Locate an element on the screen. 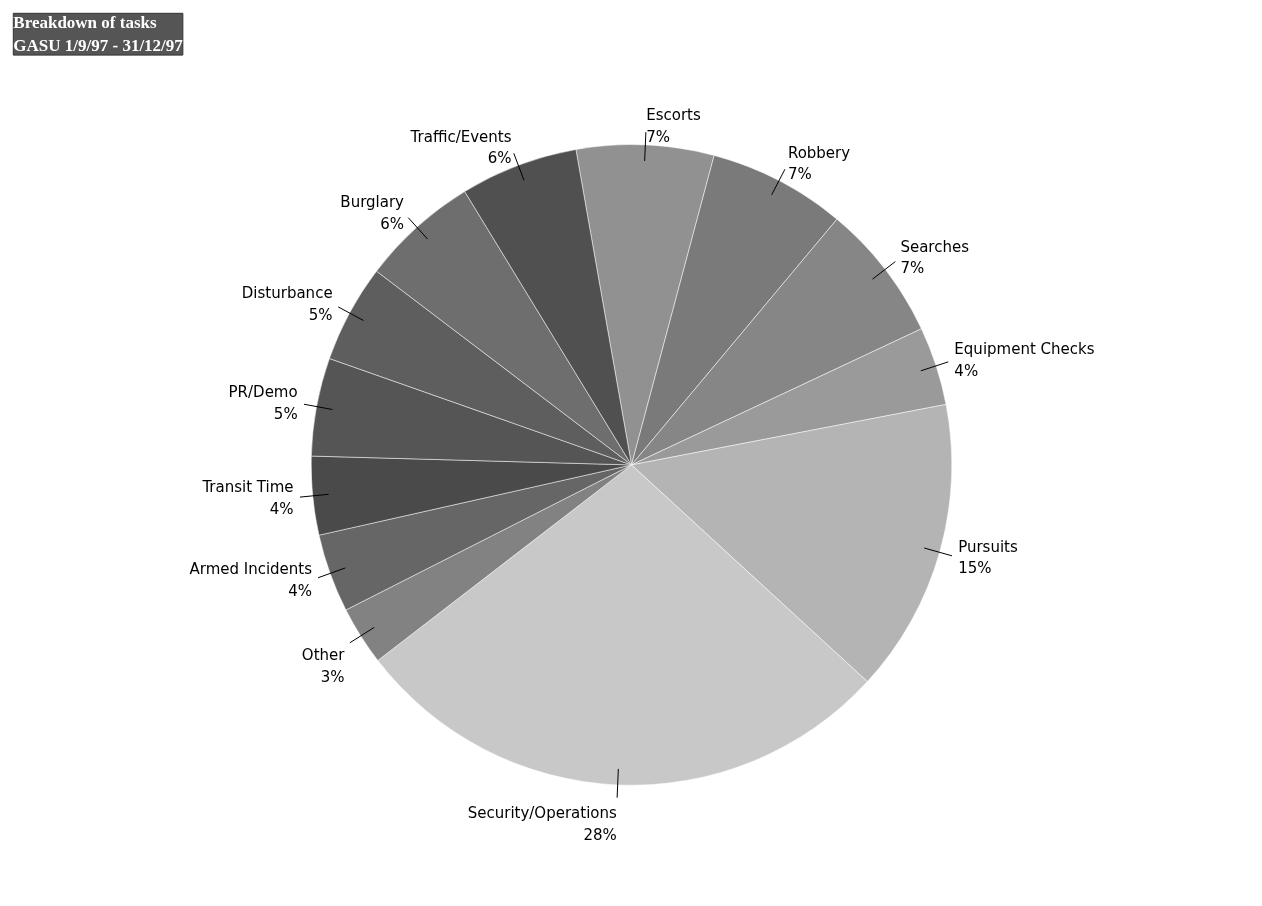 This screenshot has height=906, width=1262. slice-label: Armed Incidents is located at coordinates (251, 569).